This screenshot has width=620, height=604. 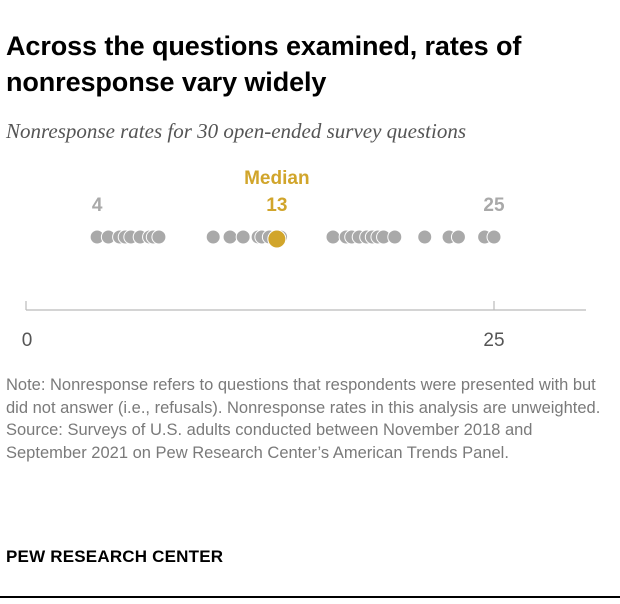 What do you see at coordinates (310, 597) in the screenshot?
I see `bottom-divider` at bounding box center [310, 597].